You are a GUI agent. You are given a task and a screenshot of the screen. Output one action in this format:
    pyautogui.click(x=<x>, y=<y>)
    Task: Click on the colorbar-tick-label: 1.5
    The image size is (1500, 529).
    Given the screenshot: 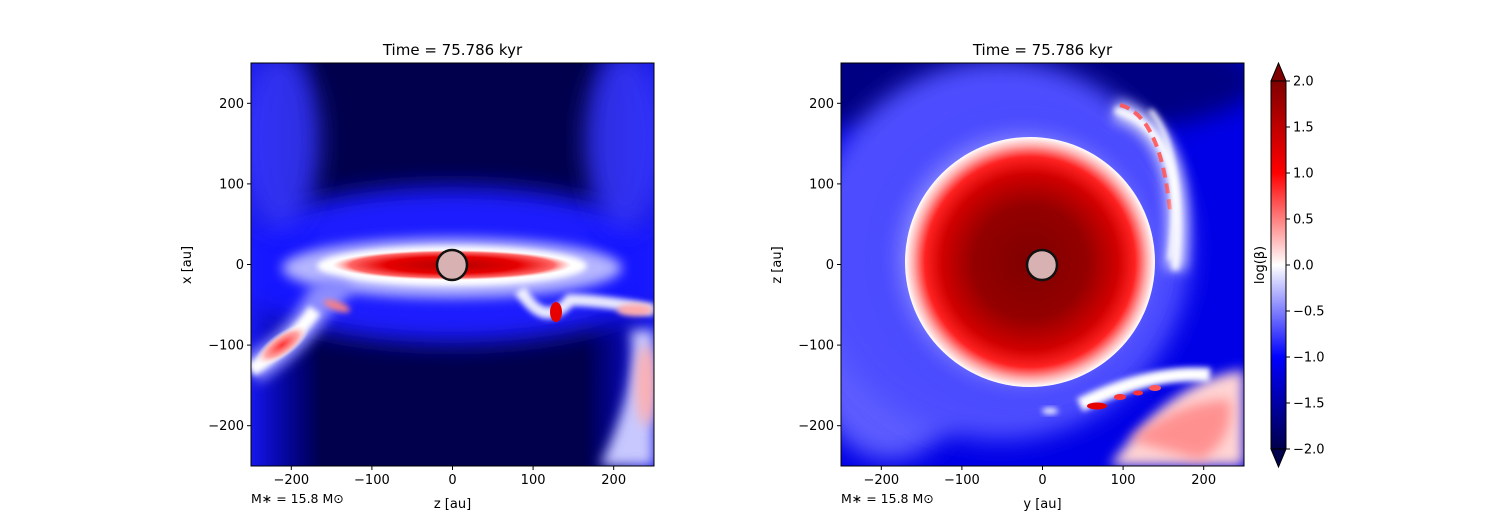 What is the action you would take?
    pyautogui.click(x=1303, y=128)
    